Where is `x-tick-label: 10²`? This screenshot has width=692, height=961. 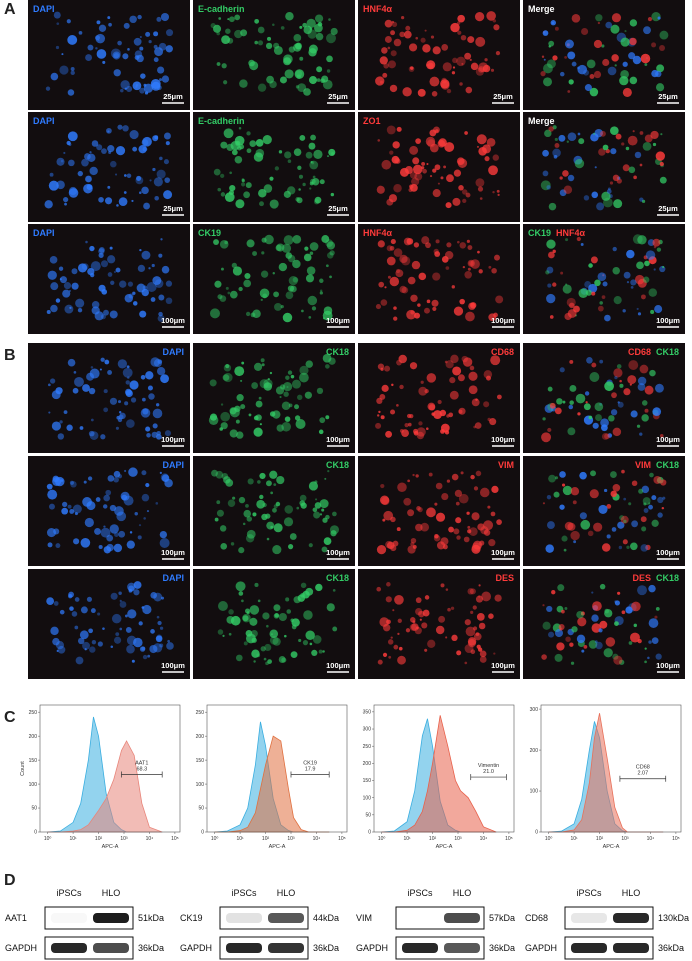
x-tick-label: 10² is located at coordinates (266, 839).